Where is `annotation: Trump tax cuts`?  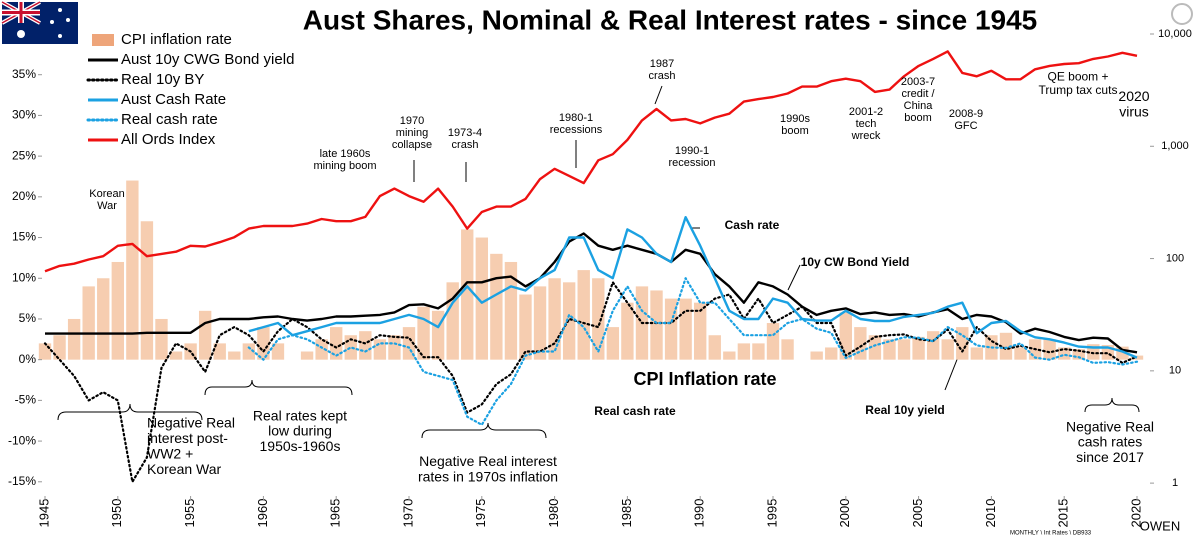 annotation: Trump tax cuts is located at coordinates (1078, 90).